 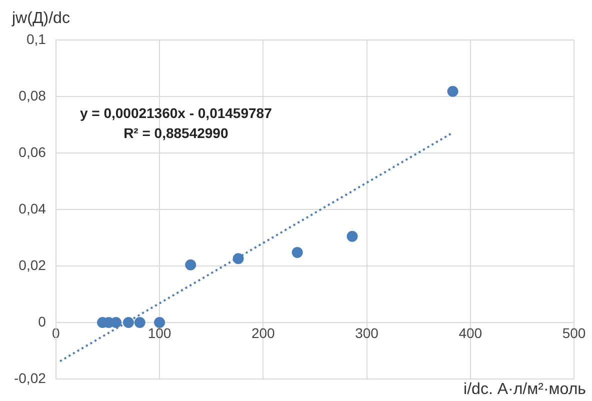 I want to click on x-tick-label: 500, so click(x=574, y=332).